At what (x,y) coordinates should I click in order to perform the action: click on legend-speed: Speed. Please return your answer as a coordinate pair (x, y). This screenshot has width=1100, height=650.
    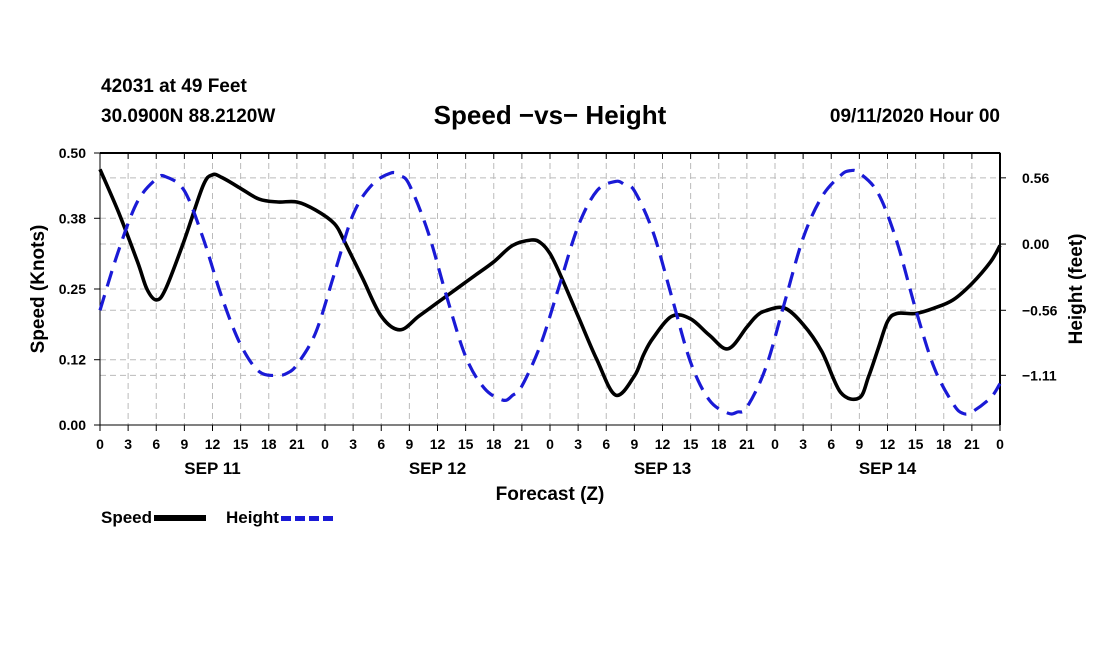
    Looking at the image, I should click on (154, 518).